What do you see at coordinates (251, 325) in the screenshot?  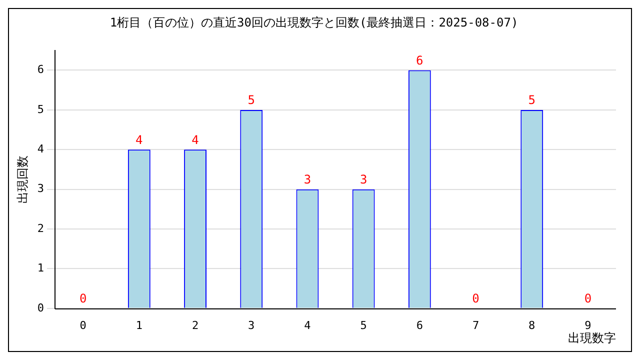 I see `x-tick-label: 3` at bounding box center [251, 325].